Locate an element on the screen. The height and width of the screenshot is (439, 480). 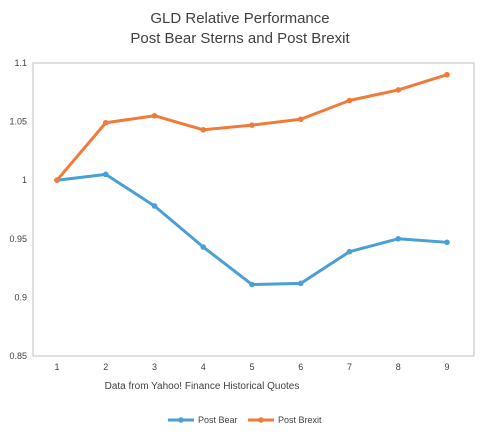
x-tick-label: 8 is located at coordinates (398, 367).